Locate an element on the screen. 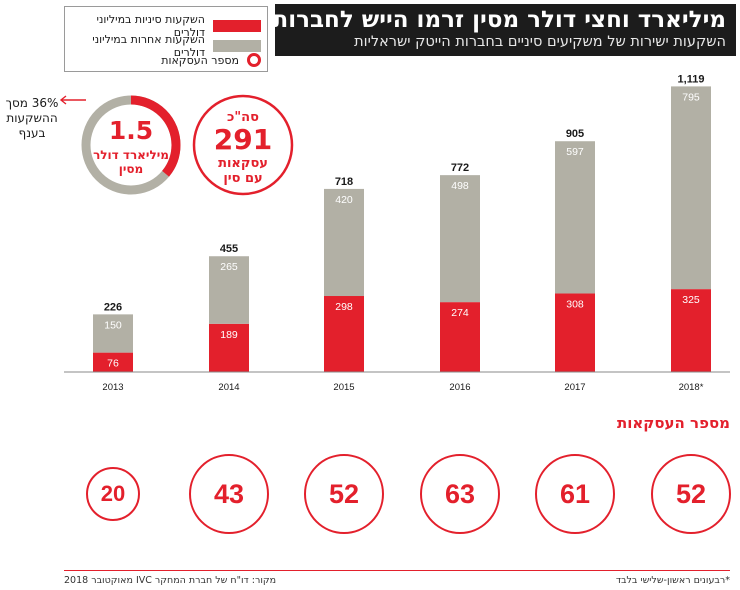 The width and height of the screenshot is (740, 590). legend-label-chinese: השקעות סיניות במיליוני דולרים is located at coordinates (150, 26).